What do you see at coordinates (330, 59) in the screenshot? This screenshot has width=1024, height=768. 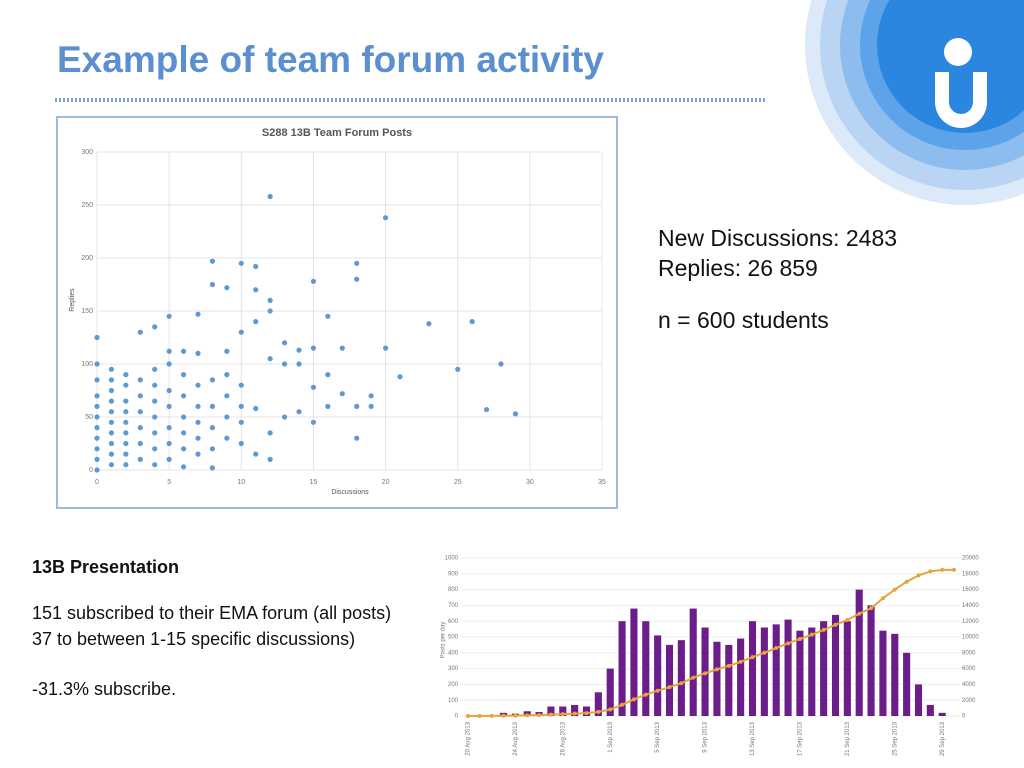 I see `slide-title: Example of team forum activity` at bounding box center [330, 59].